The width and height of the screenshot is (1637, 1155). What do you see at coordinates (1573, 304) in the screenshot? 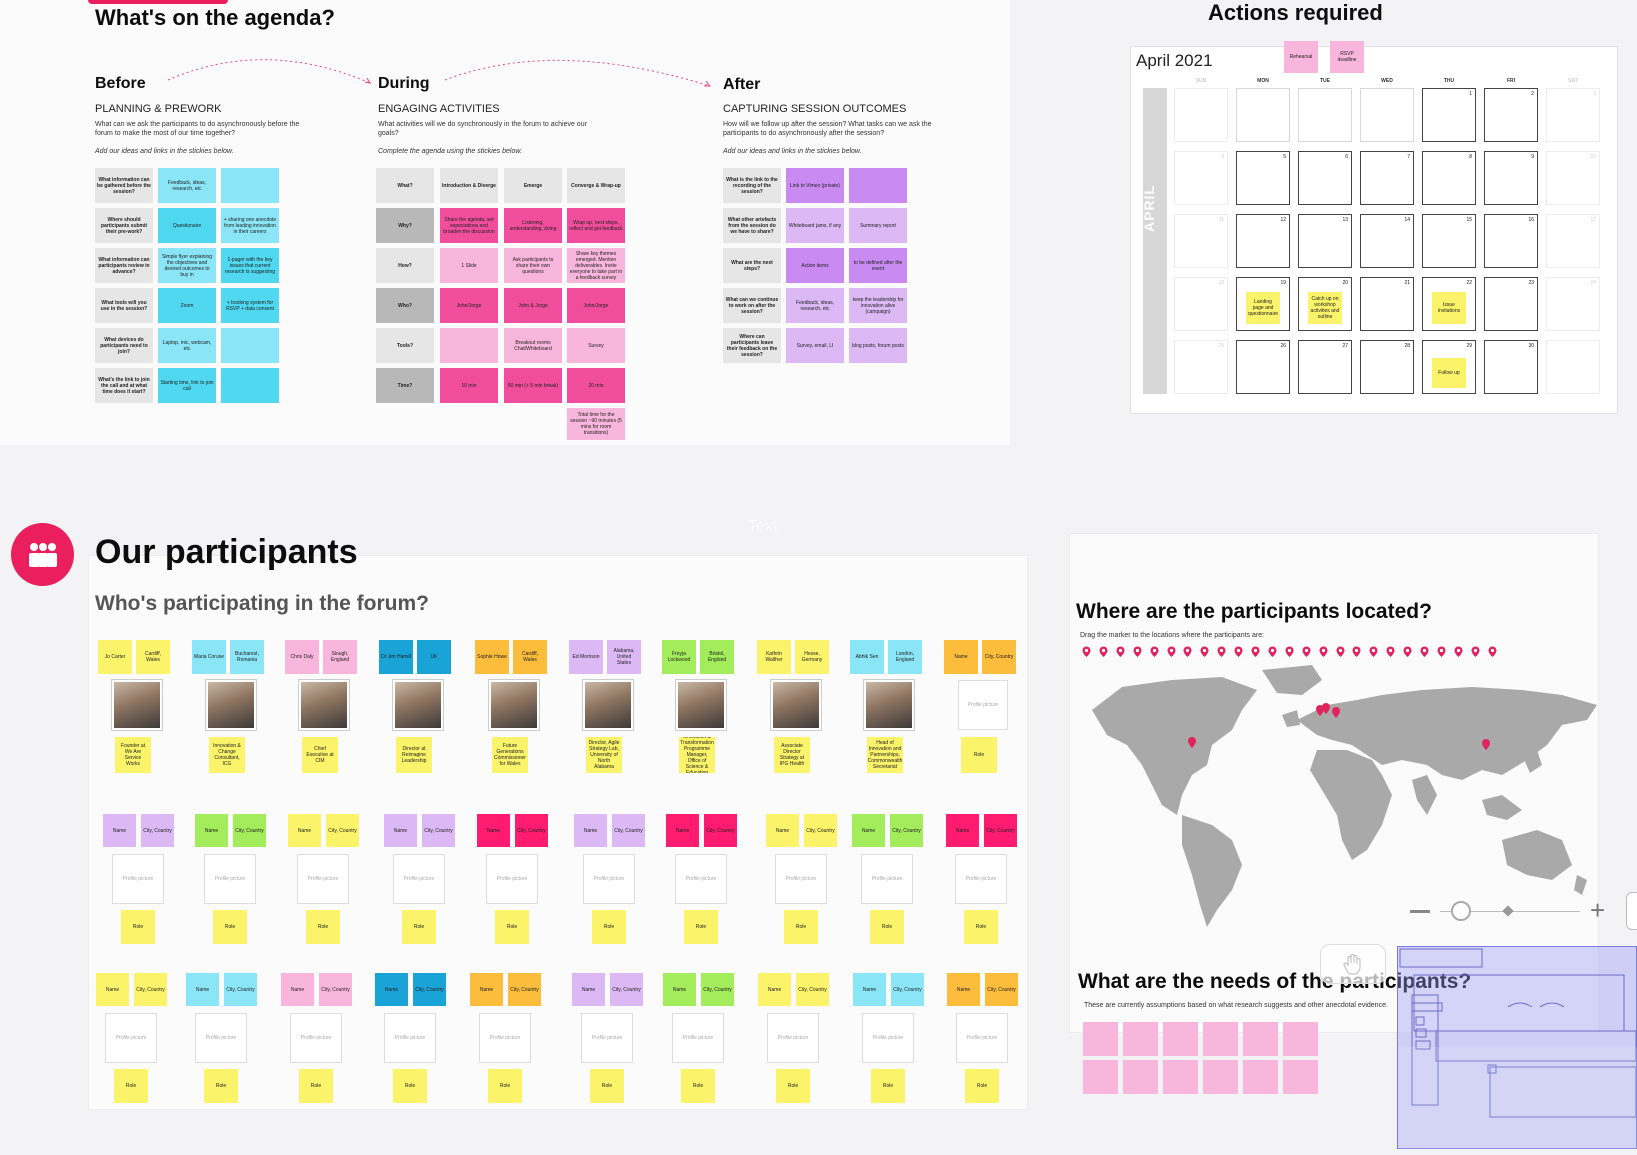
I see `calendar-day-cell: 24` at bounding box center [1573, 304].